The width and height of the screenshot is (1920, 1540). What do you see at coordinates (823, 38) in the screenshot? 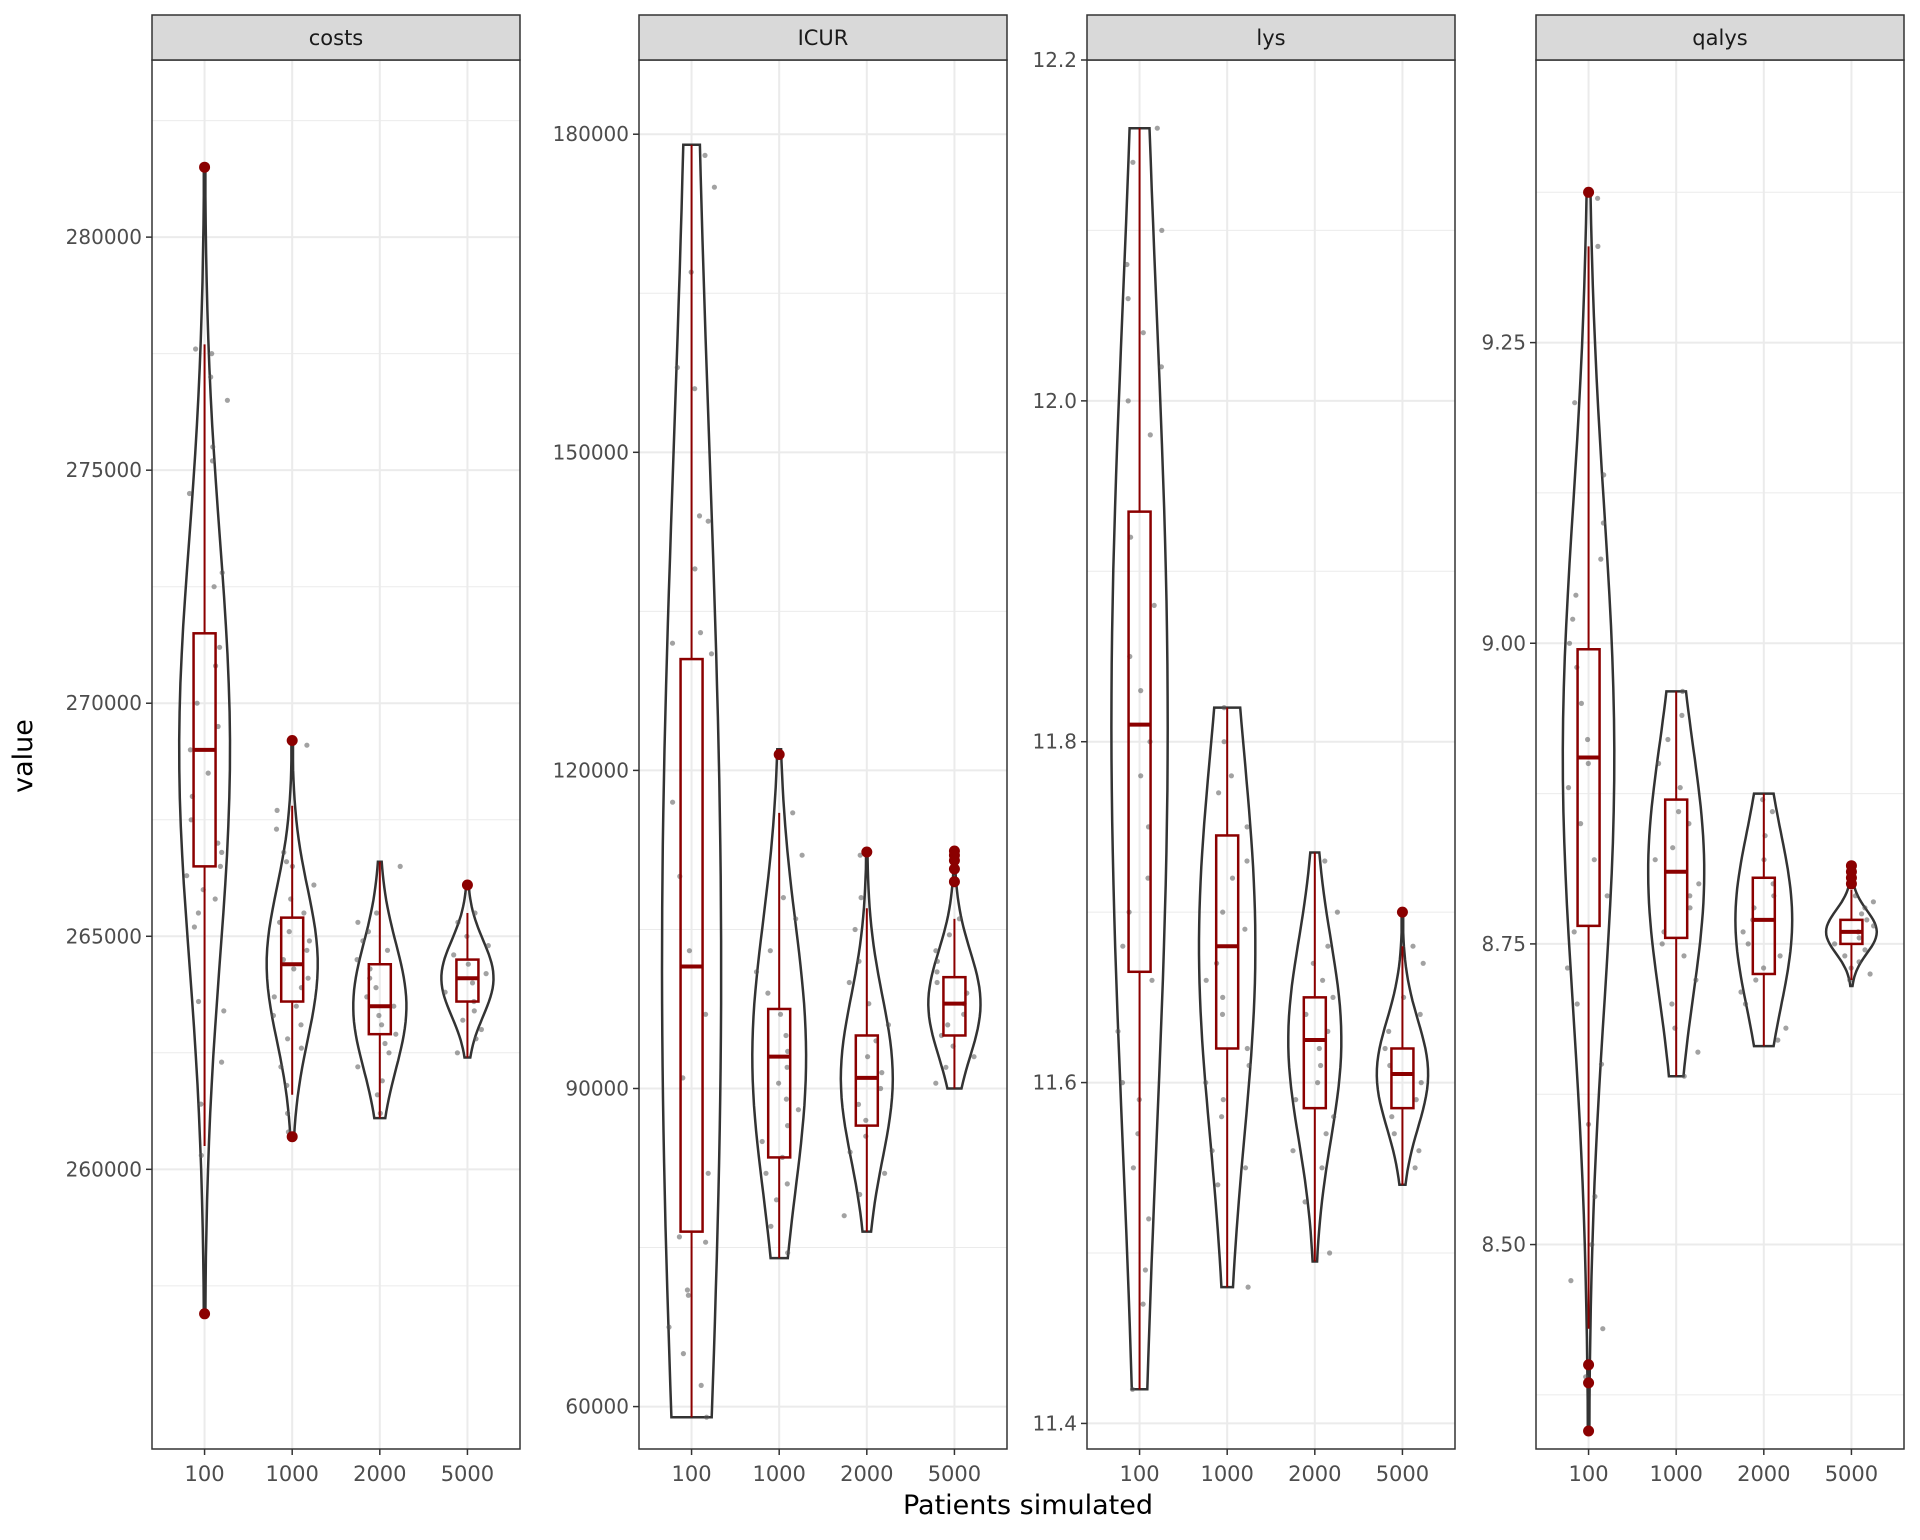
I see `facet-strip-label: ICUR` at bounding box center [823, 38].